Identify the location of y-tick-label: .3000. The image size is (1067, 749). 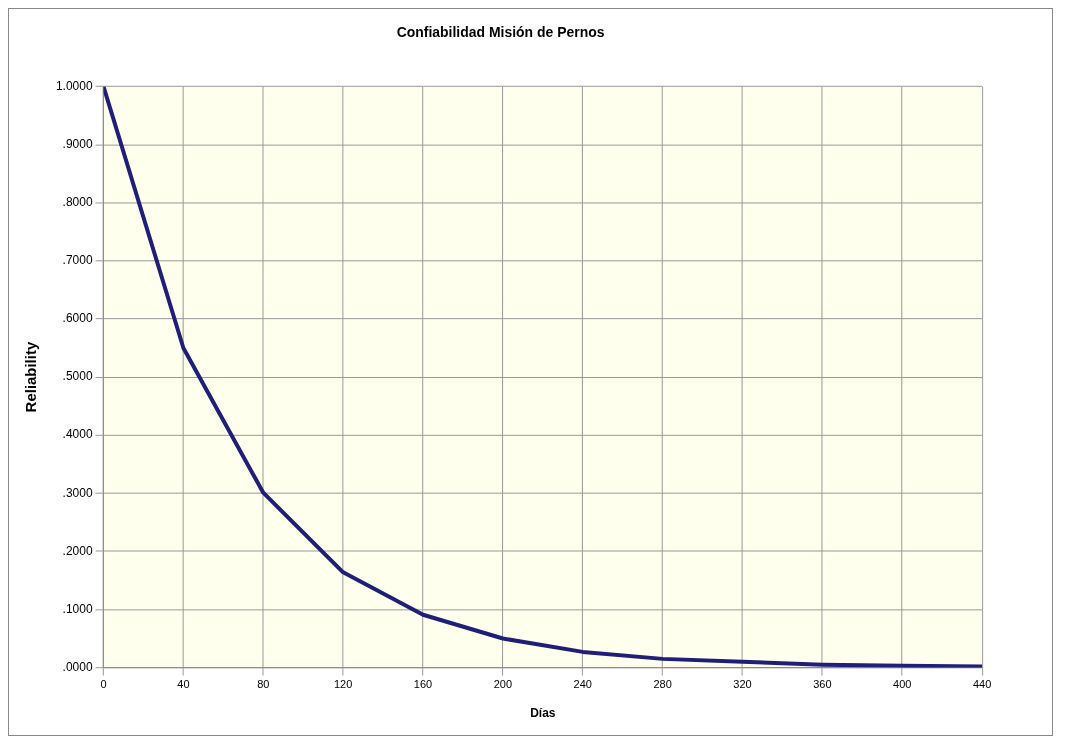
(77, 492).